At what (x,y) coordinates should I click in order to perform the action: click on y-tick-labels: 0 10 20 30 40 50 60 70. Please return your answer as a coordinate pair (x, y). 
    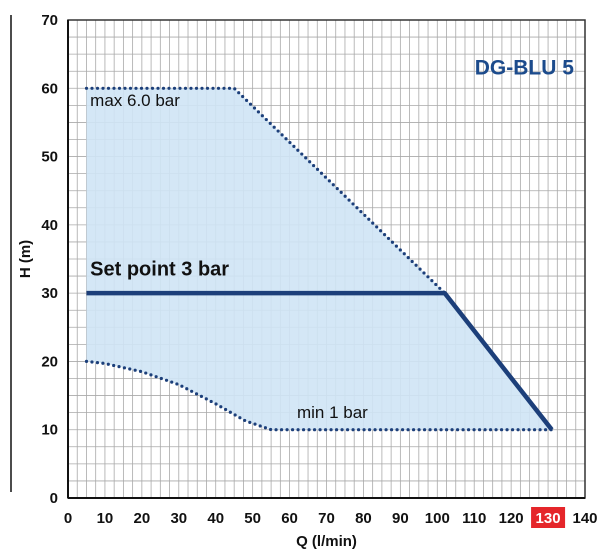
    Looking at the image, I should click on (49, 259).